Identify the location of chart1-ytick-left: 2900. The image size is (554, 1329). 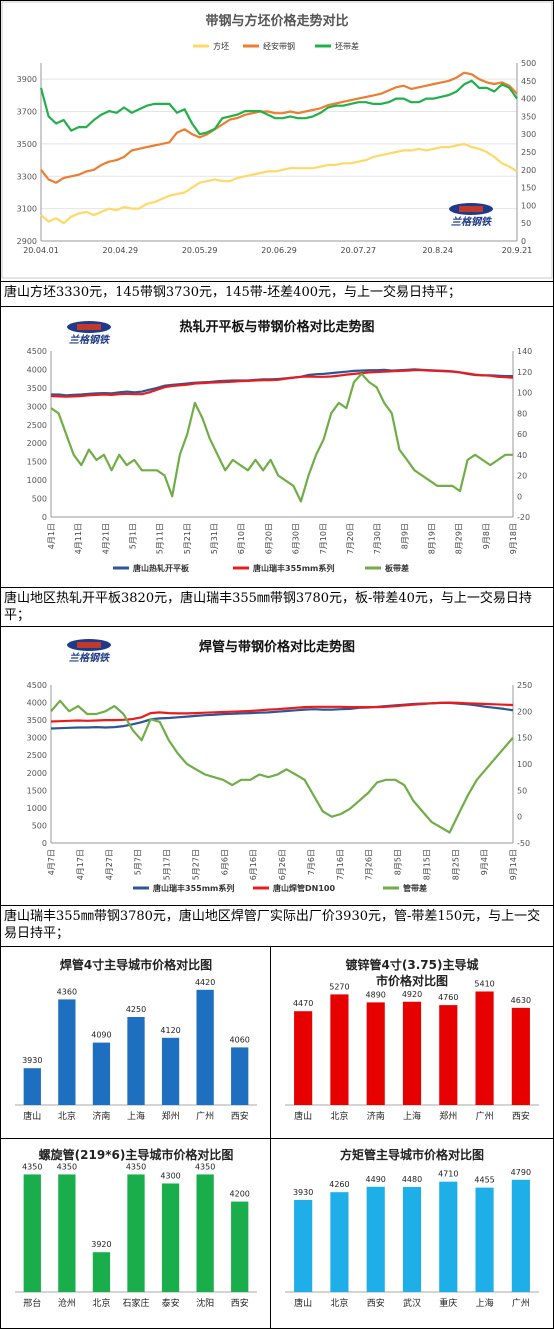
(27, 241).